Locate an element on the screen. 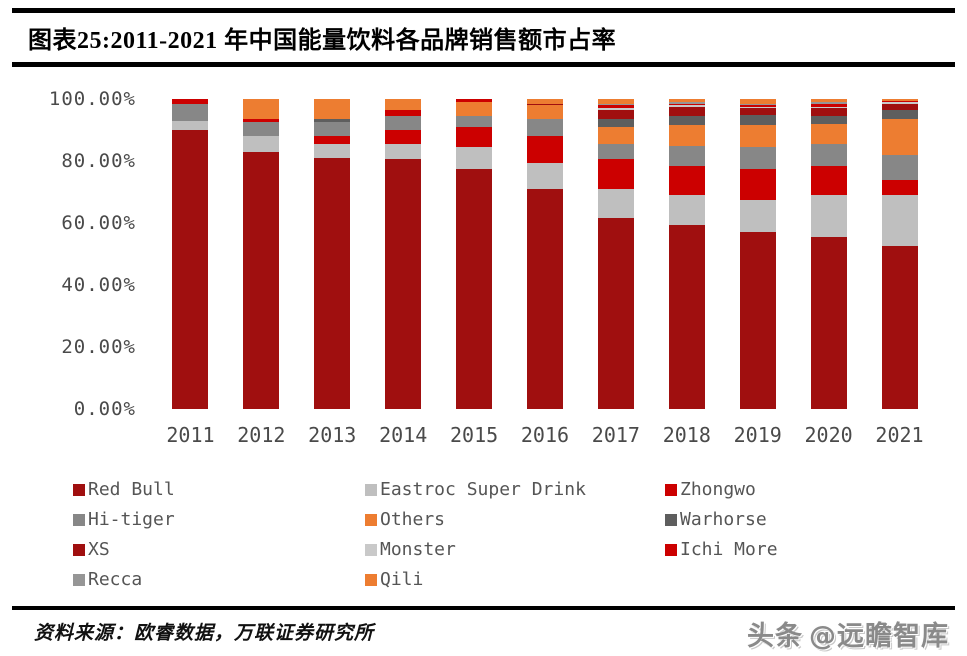 The width and height of the screenshot is (967, 656). bar-slot-2020 is located at coordinates (828, 254).